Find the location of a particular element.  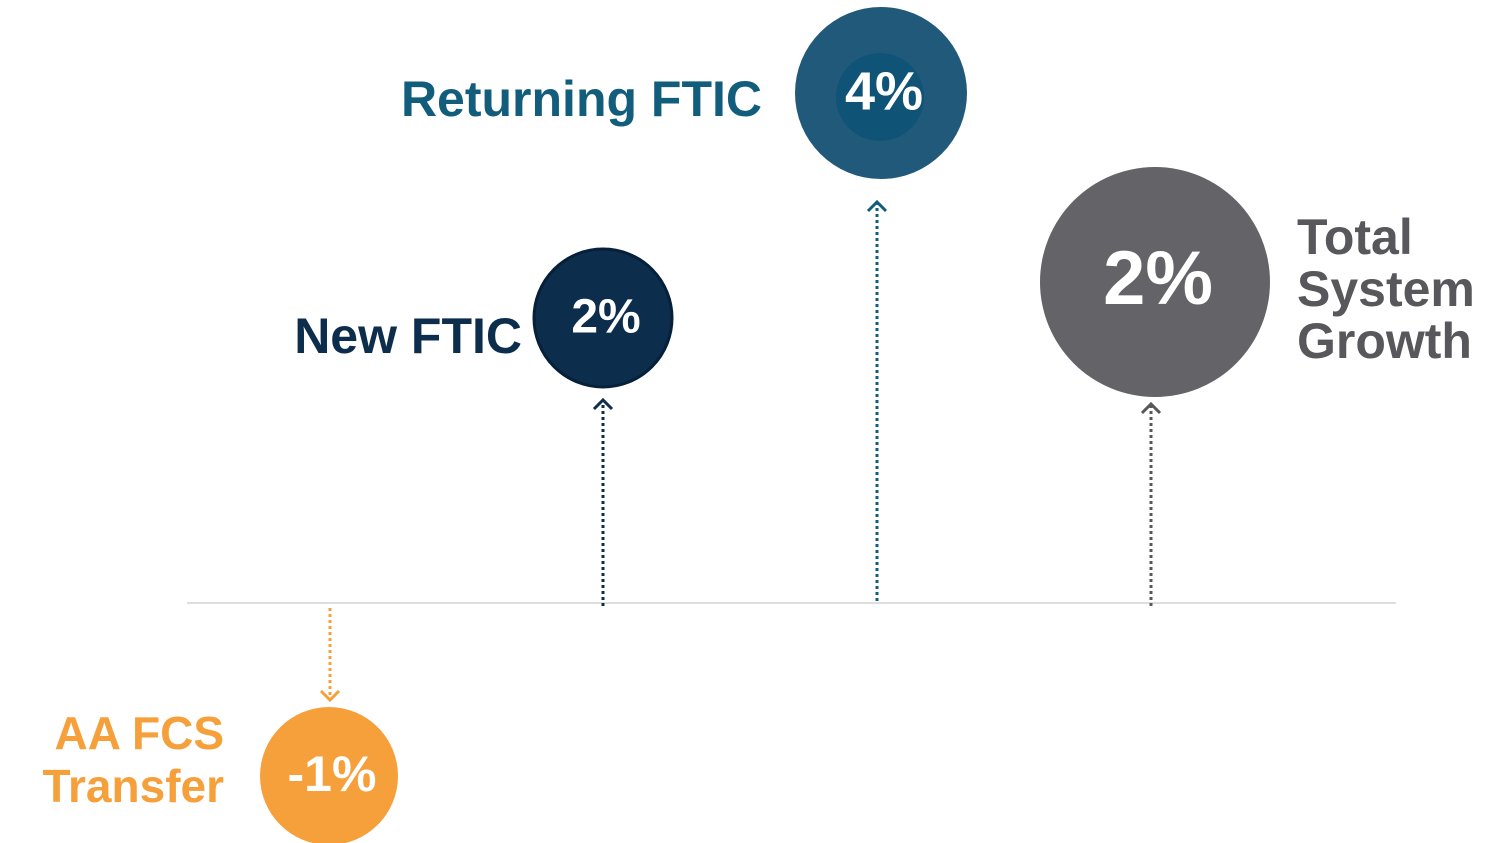

item-label: Total is located at coordinates (1355, 237).